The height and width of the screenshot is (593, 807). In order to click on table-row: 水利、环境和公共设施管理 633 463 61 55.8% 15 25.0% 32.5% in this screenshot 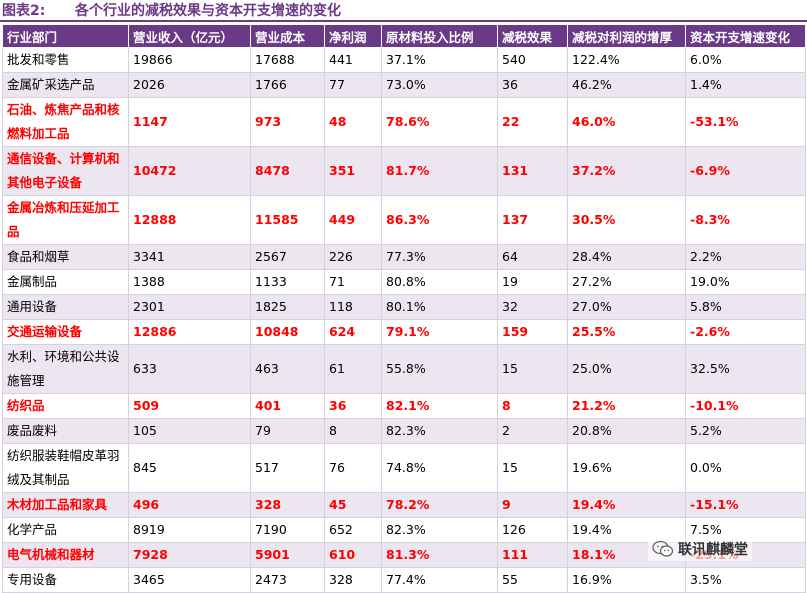, I will do `click(404, 369)`.